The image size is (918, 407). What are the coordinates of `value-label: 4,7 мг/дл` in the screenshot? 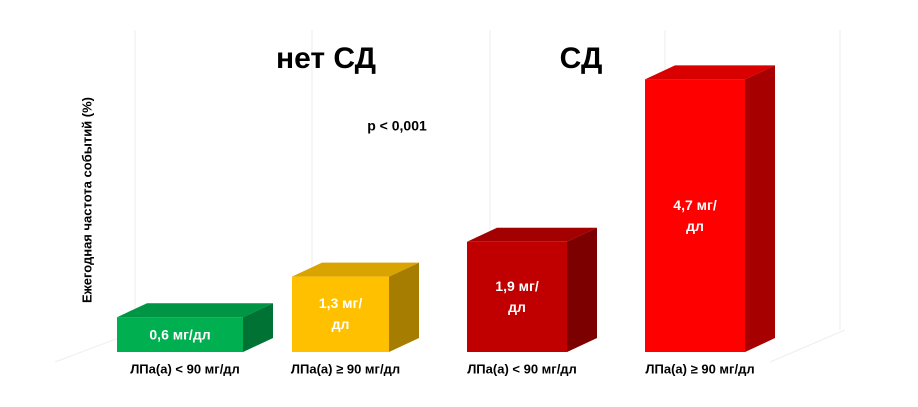 It's located at (695, 215).